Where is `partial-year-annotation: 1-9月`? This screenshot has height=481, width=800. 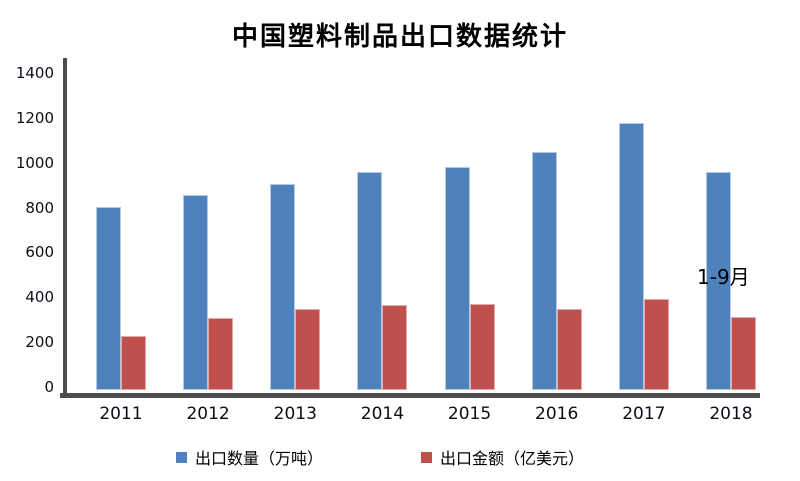
partial-year-annotation: 1-9月 is located at coordinates (723, 277).